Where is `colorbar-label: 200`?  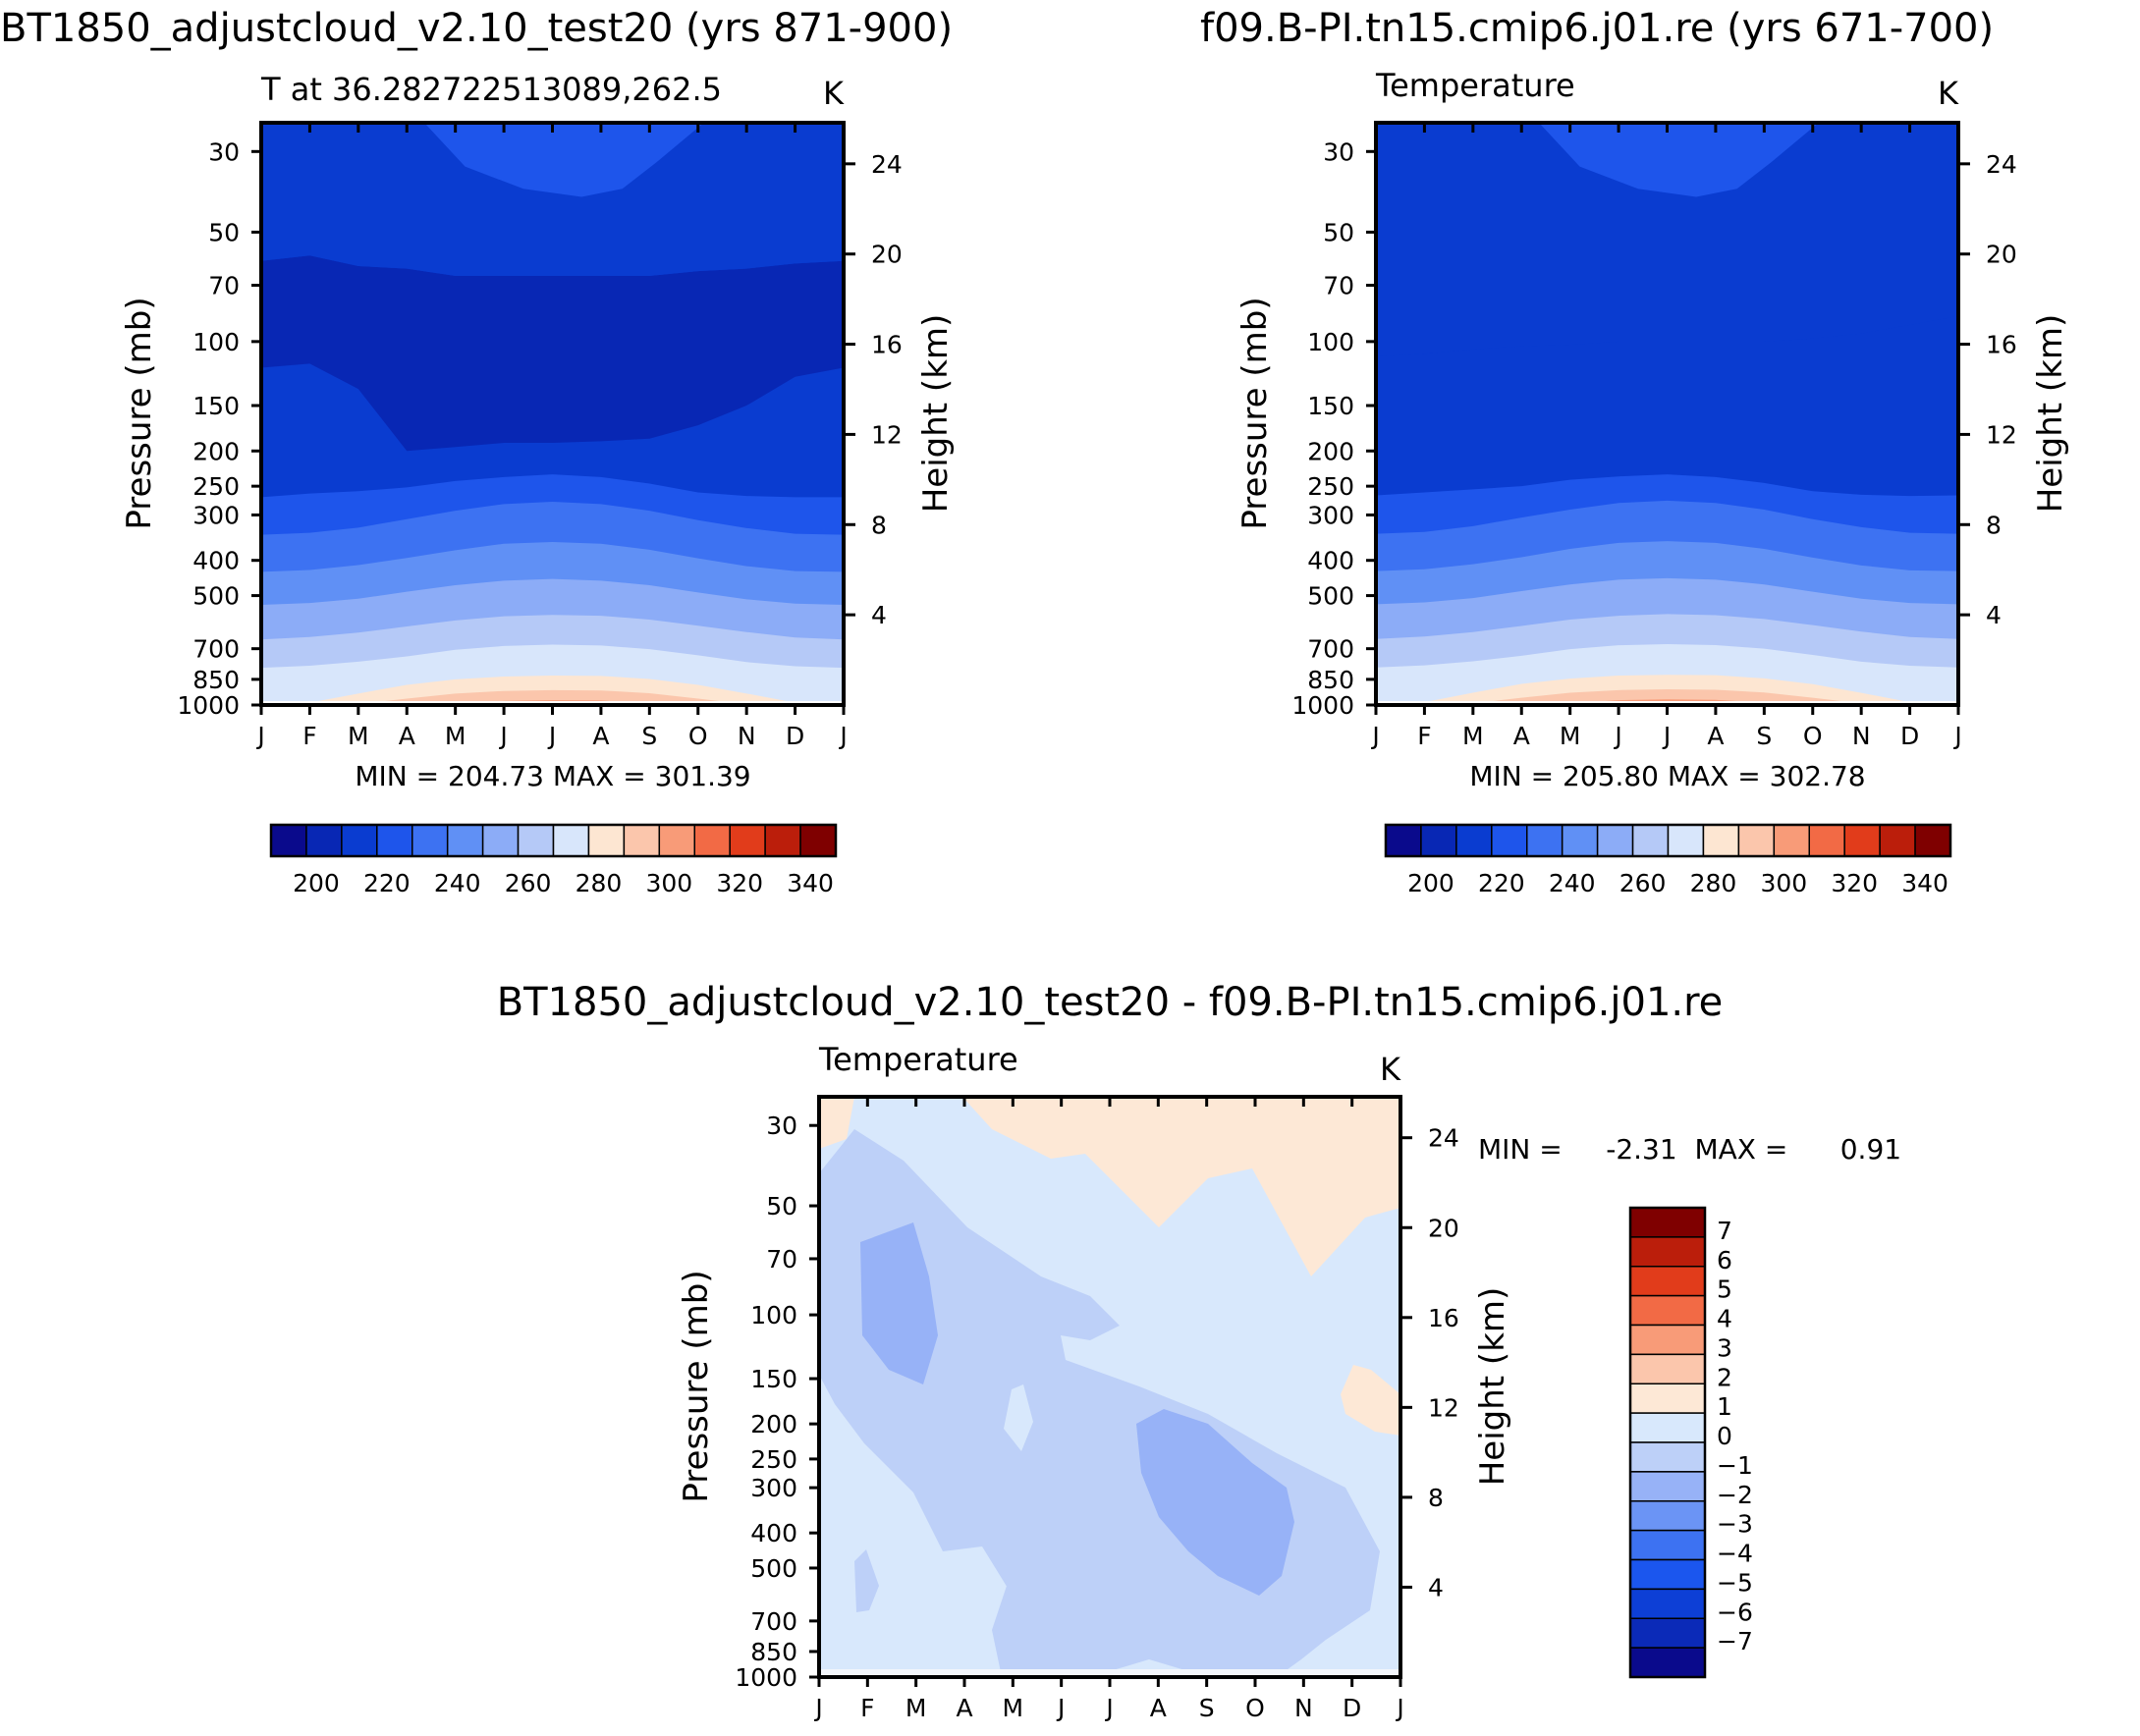
colorbar-label: 200 is located at coordinates (316, 883).